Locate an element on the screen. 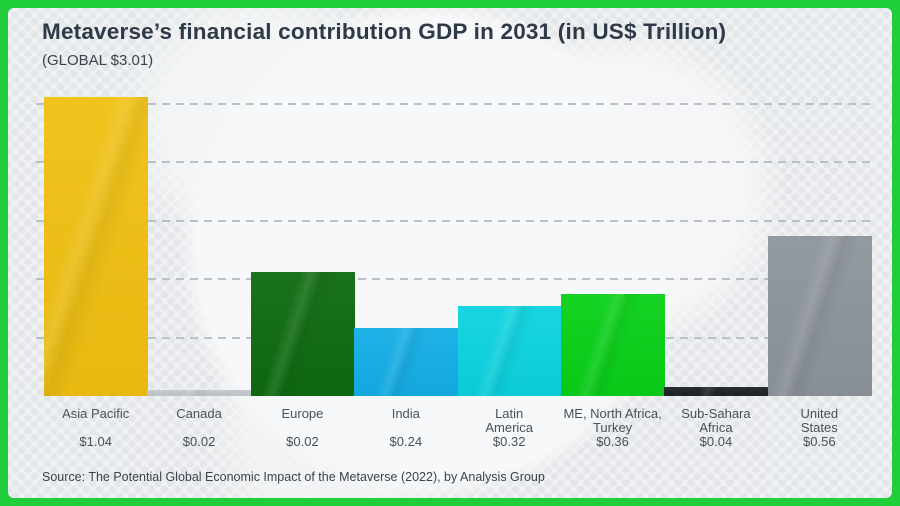  bar-canada is located at coordinates (199, 393).